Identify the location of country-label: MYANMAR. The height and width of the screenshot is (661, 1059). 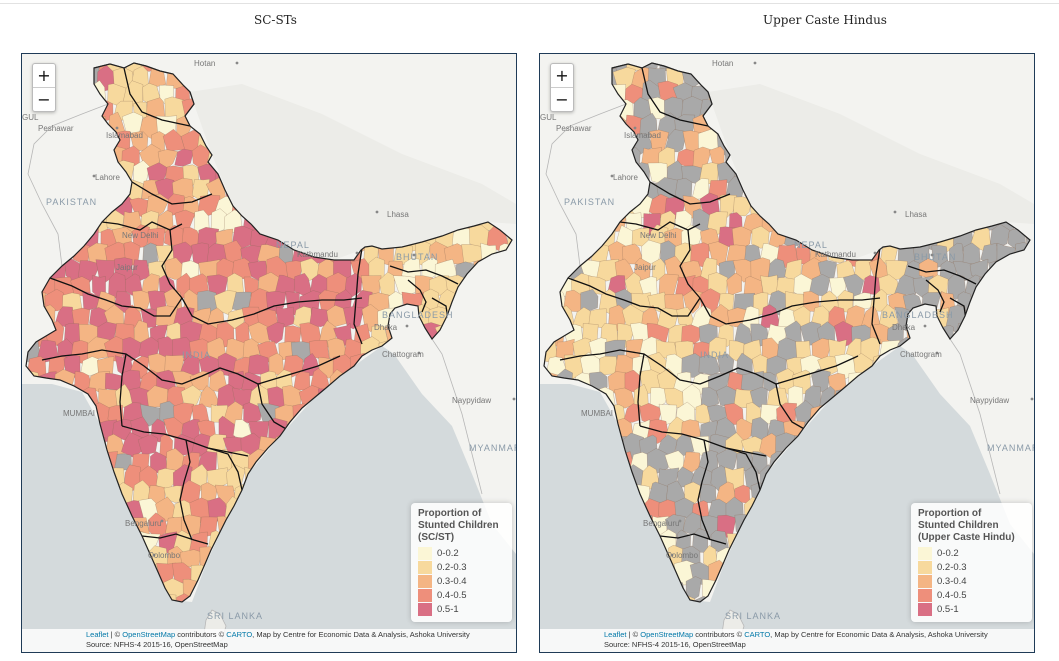
(493, 448).